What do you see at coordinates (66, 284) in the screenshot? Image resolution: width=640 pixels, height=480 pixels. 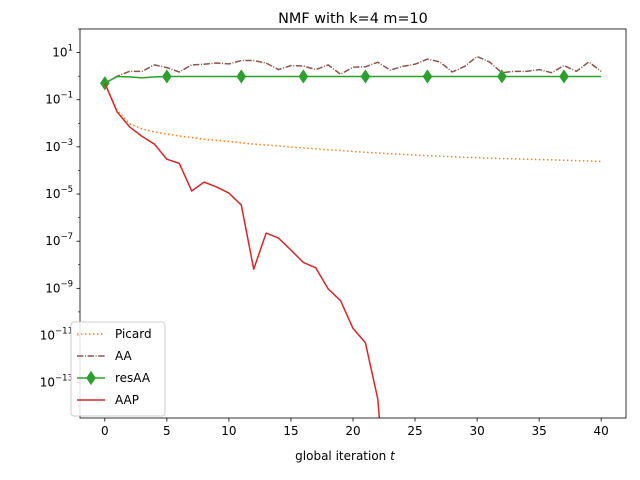 I see `y-tick-exponent: −9` at bounding box center [66, 284].